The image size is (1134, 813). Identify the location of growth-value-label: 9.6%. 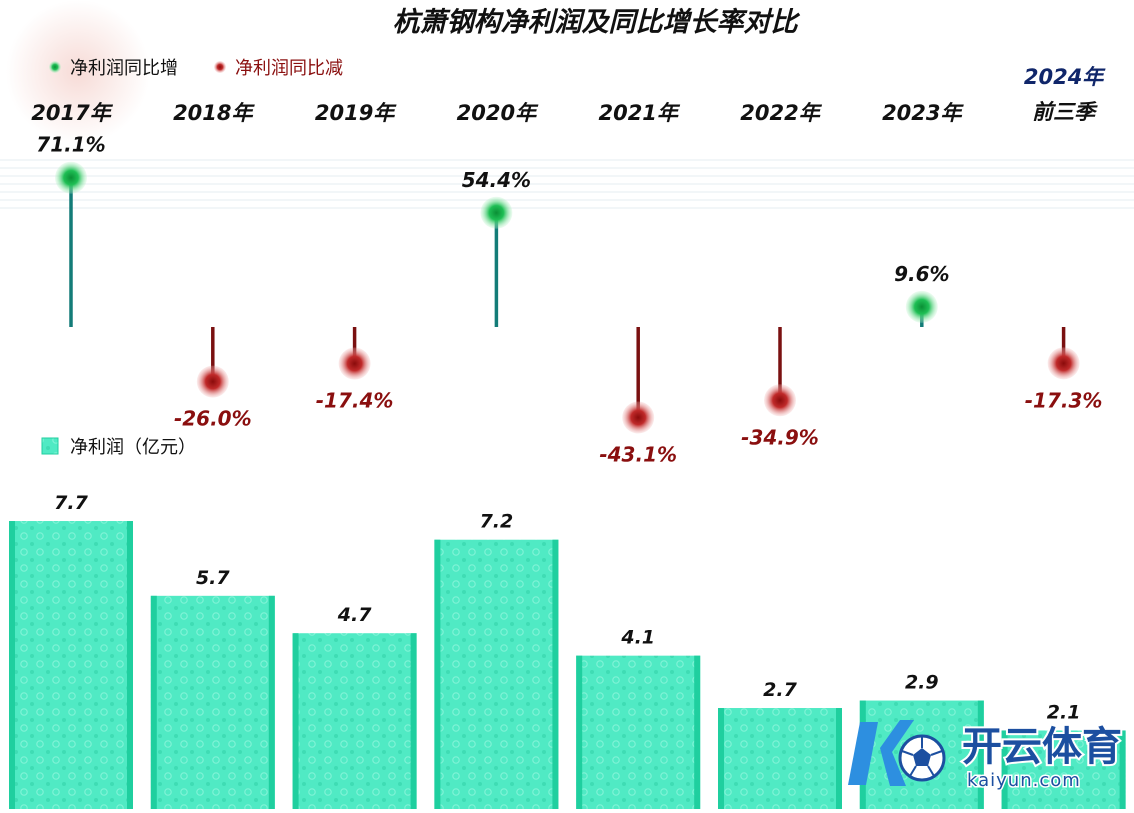
(921, 274).